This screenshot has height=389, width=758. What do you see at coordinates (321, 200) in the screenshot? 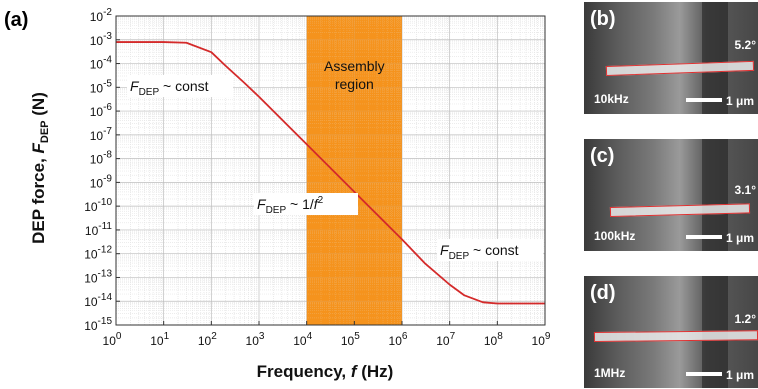
I see `power: 2` at bounding box center [321, 200].